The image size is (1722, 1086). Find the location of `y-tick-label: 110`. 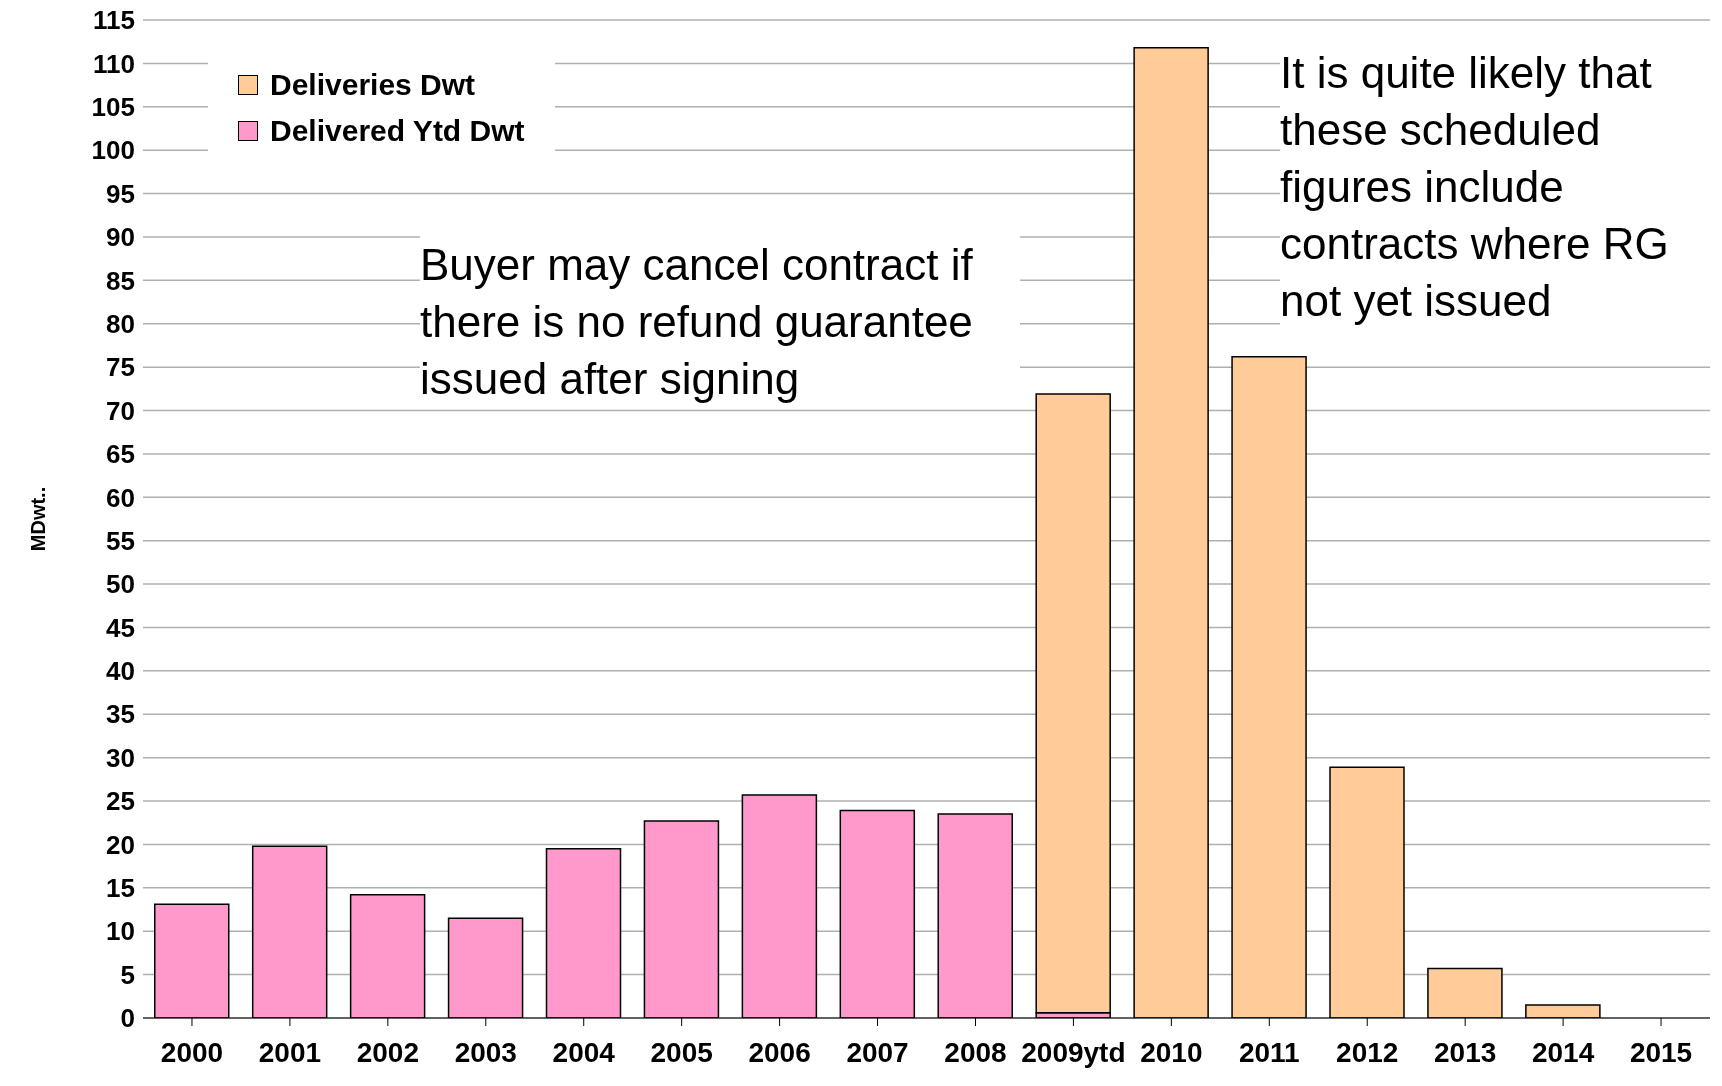

y-tick-label: 110 is located at coordinates (114, 63).